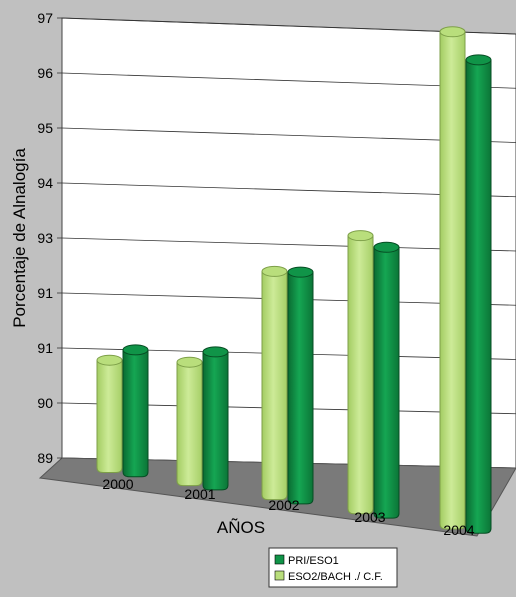 The image size is (516, 597). Describe the element at coordinates (283, 505) in the screenshot. I see `x-tick-label: 2002` at that location.